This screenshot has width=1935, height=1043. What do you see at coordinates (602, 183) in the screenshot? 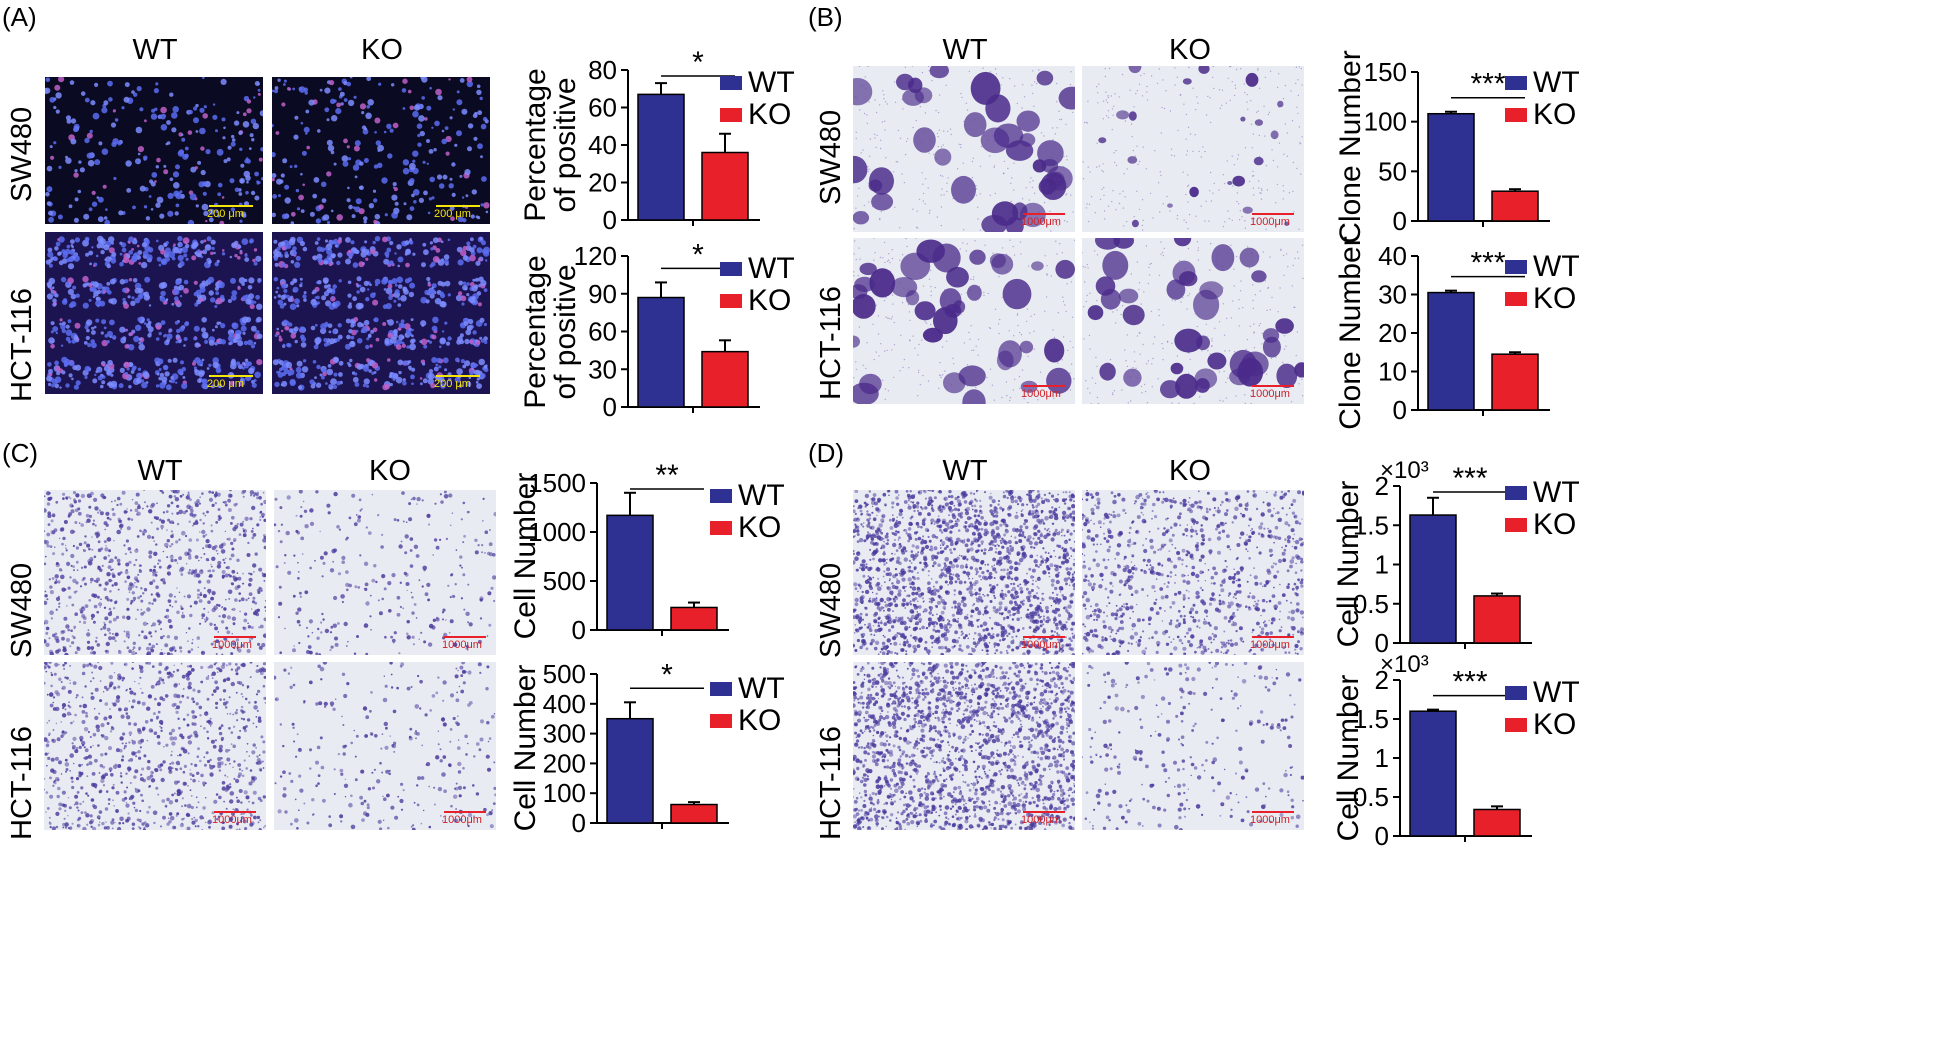
I see `y-tick-label: 20` at bounding box center [602, 183].